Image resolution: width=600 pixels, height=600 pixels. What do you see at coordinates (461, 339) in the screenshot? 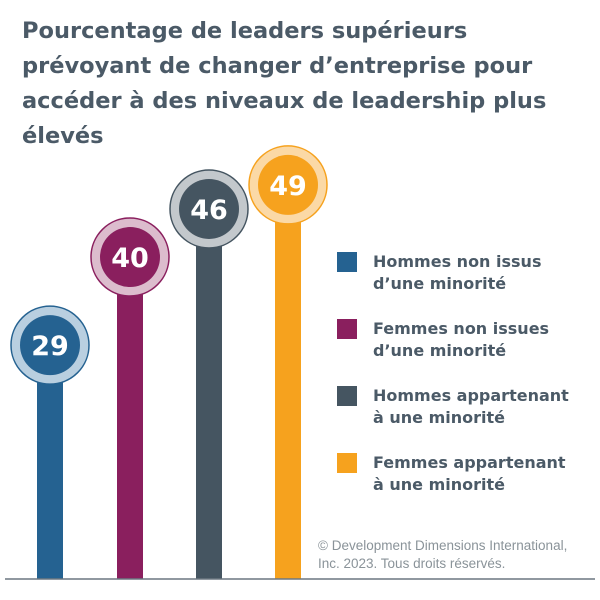
I see `legend-label-2: Femmes non issues d’une minorité` at bounding box center [461, 339].